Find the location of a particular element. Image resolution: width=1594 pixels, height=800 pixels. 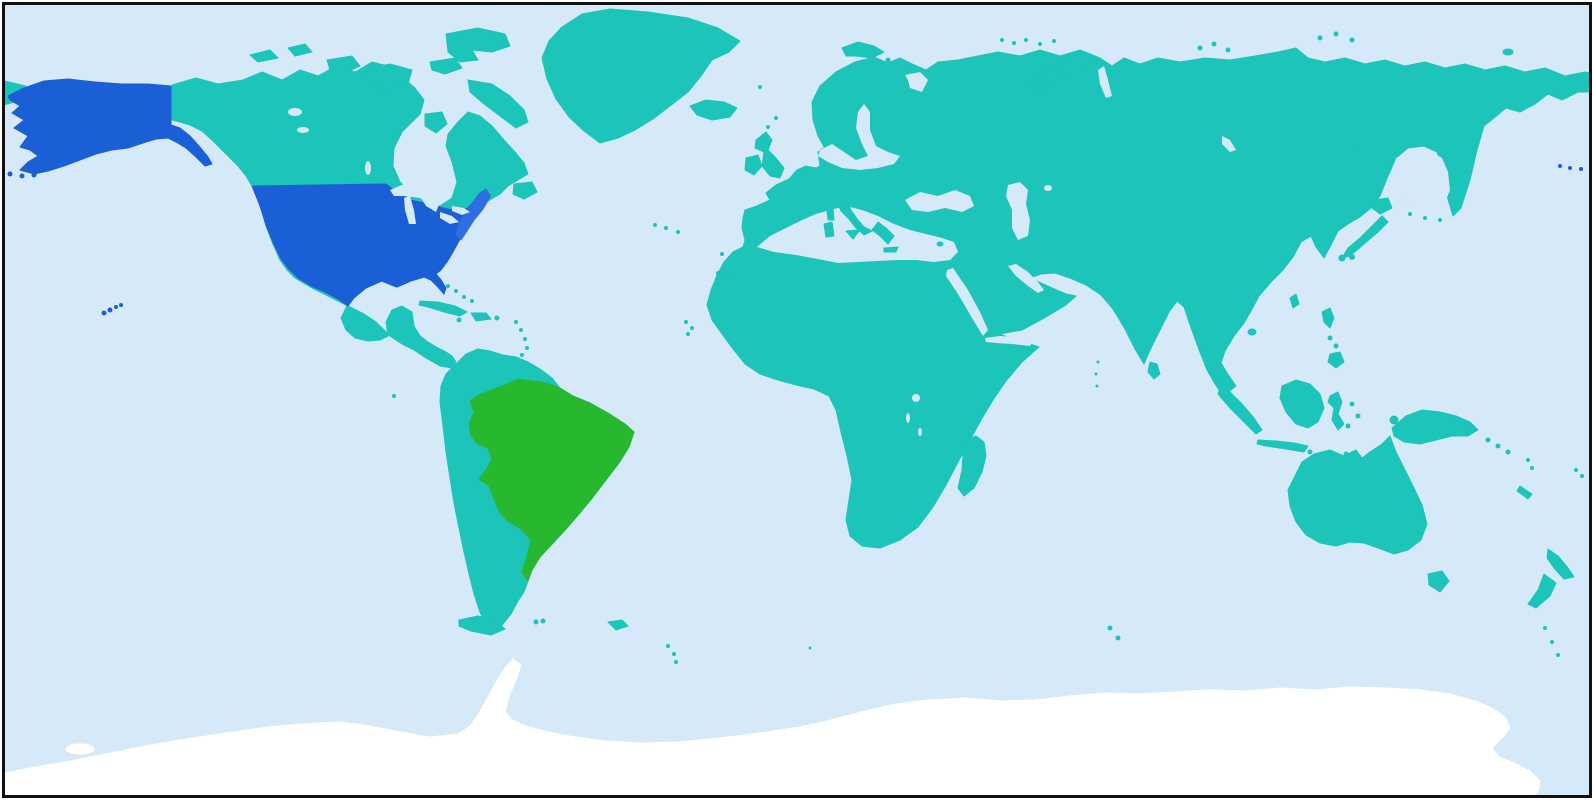

island-borneo is located at coordinates (1302, 404).